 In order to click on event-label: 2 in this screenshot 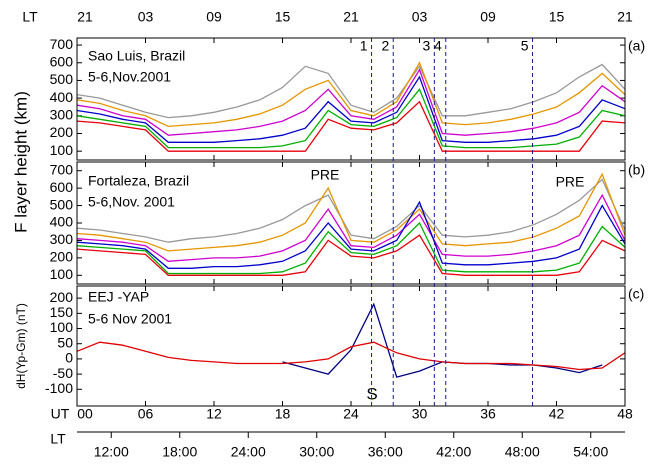, I will do `click(385, 46)`.